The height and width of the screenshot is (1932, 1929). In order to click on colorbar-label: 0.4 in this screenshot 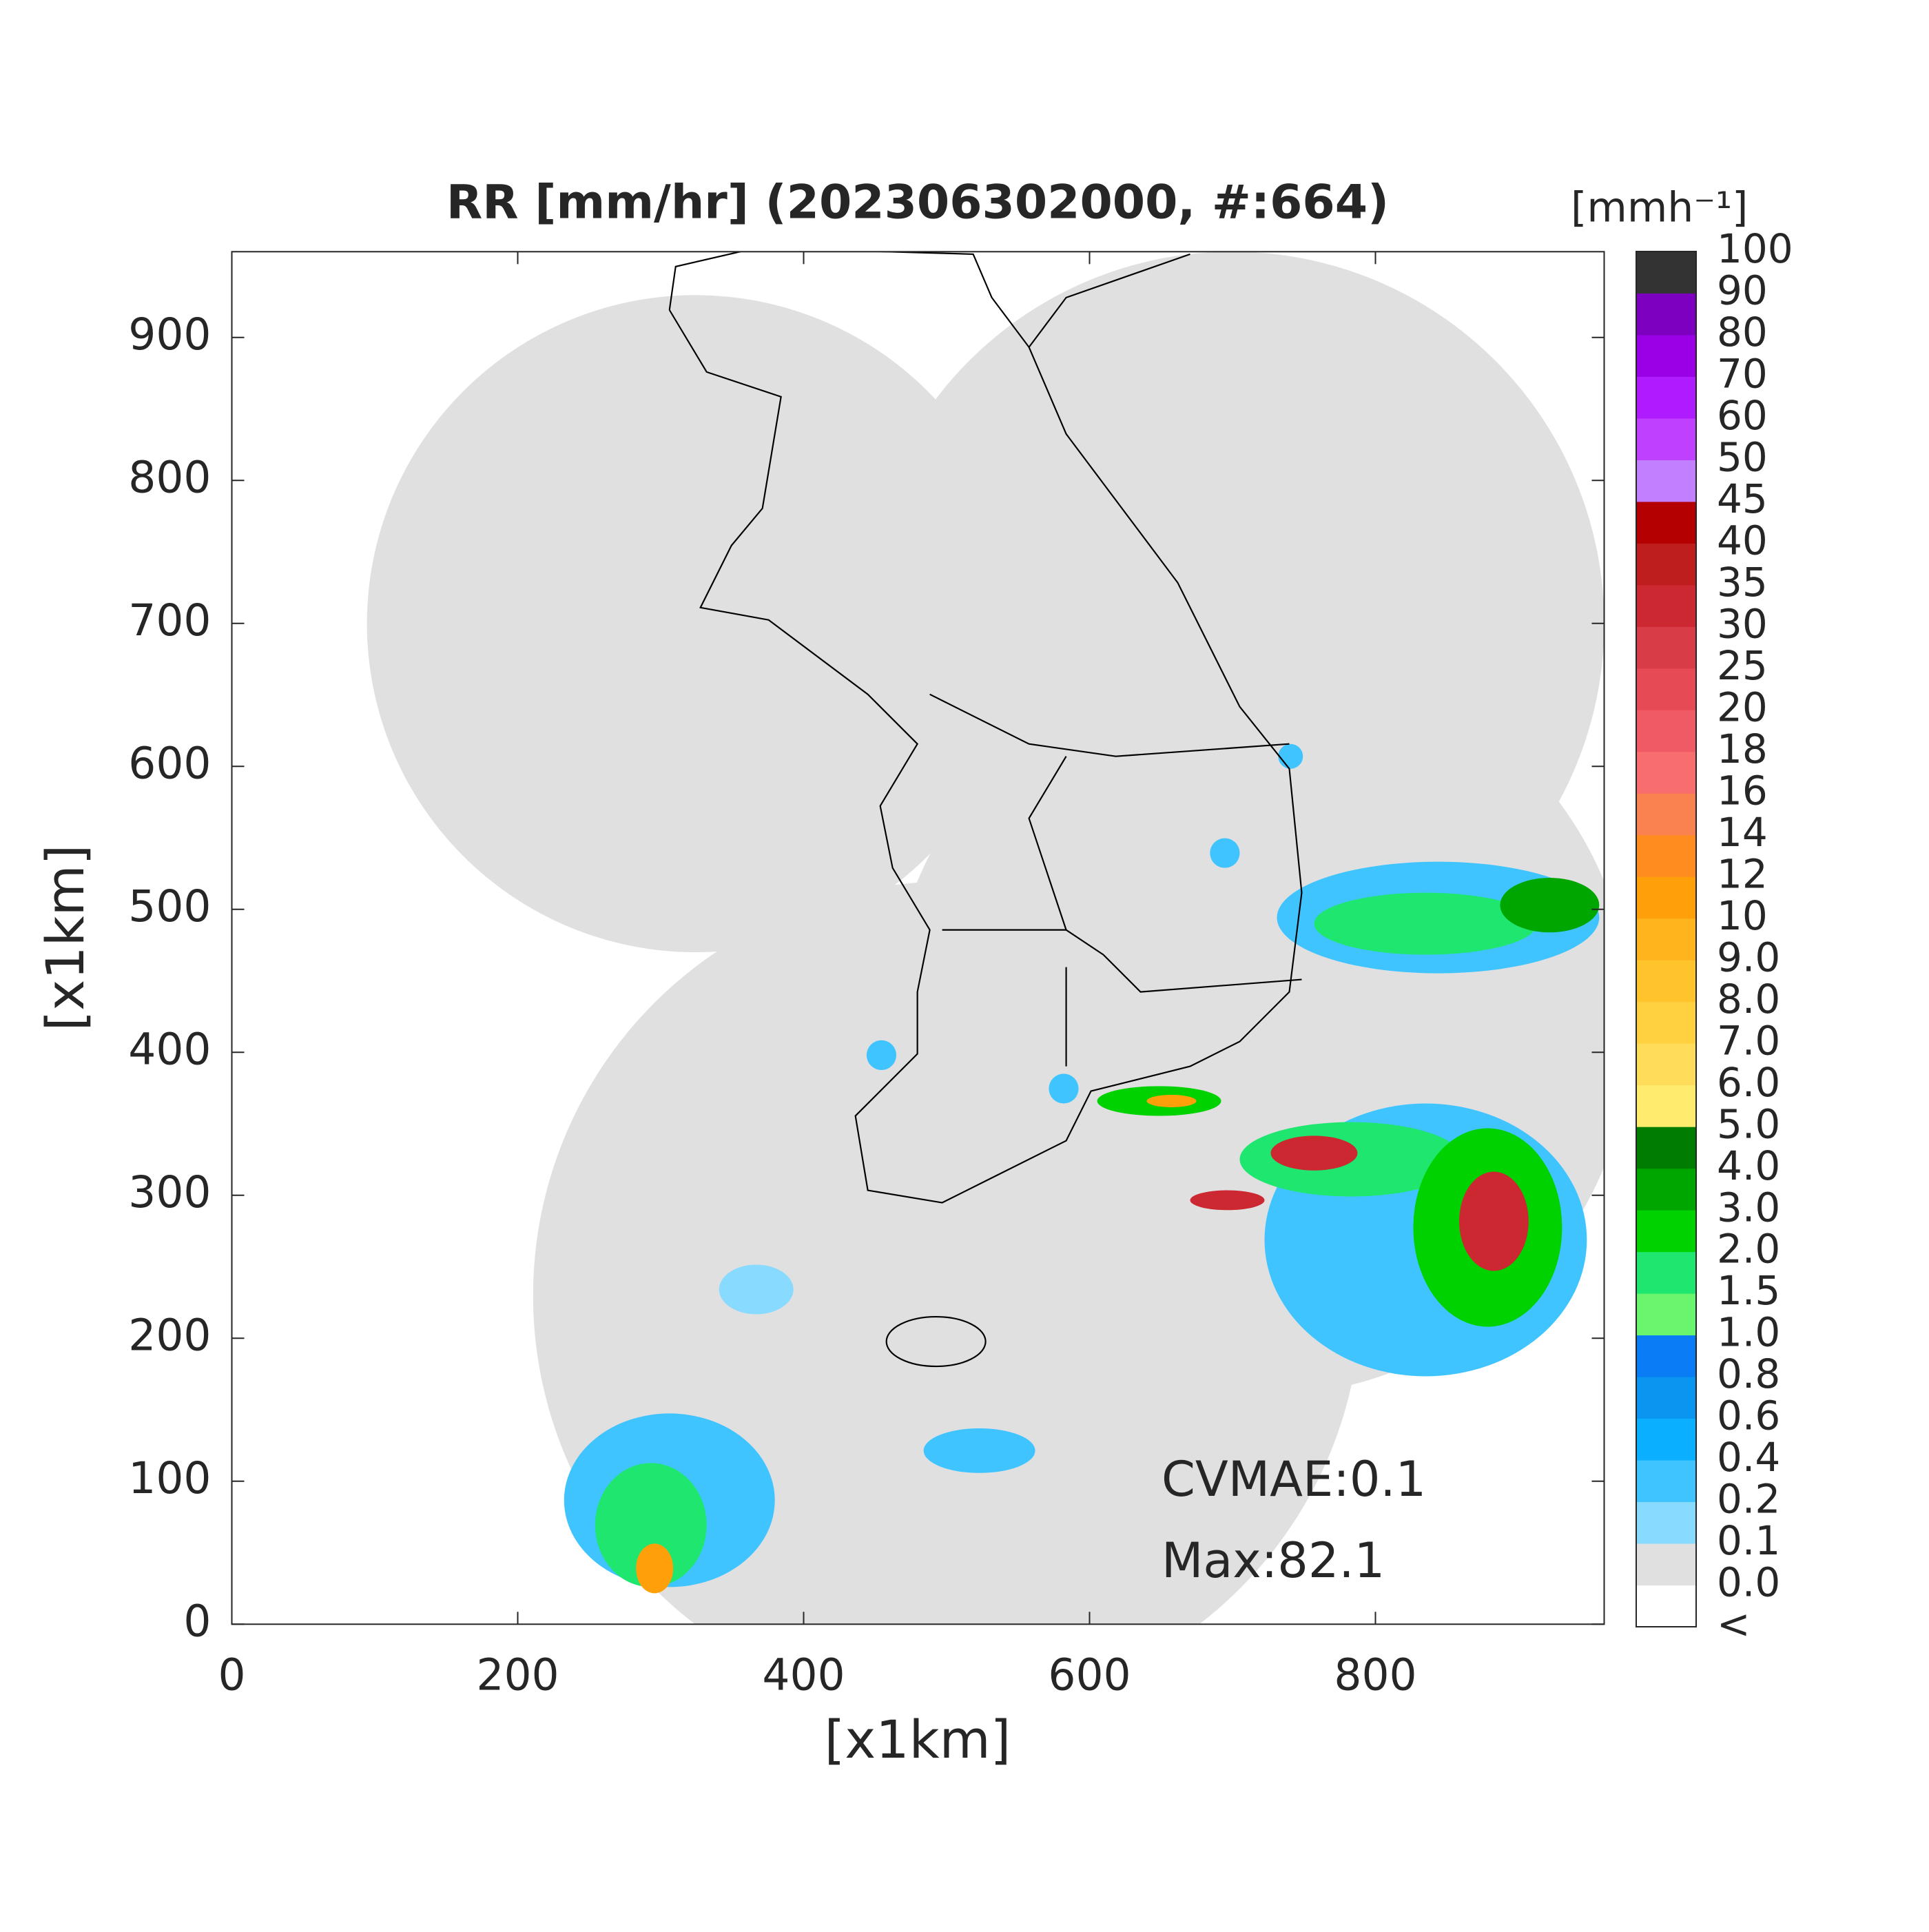, I will do `click(1748, 1457)`.